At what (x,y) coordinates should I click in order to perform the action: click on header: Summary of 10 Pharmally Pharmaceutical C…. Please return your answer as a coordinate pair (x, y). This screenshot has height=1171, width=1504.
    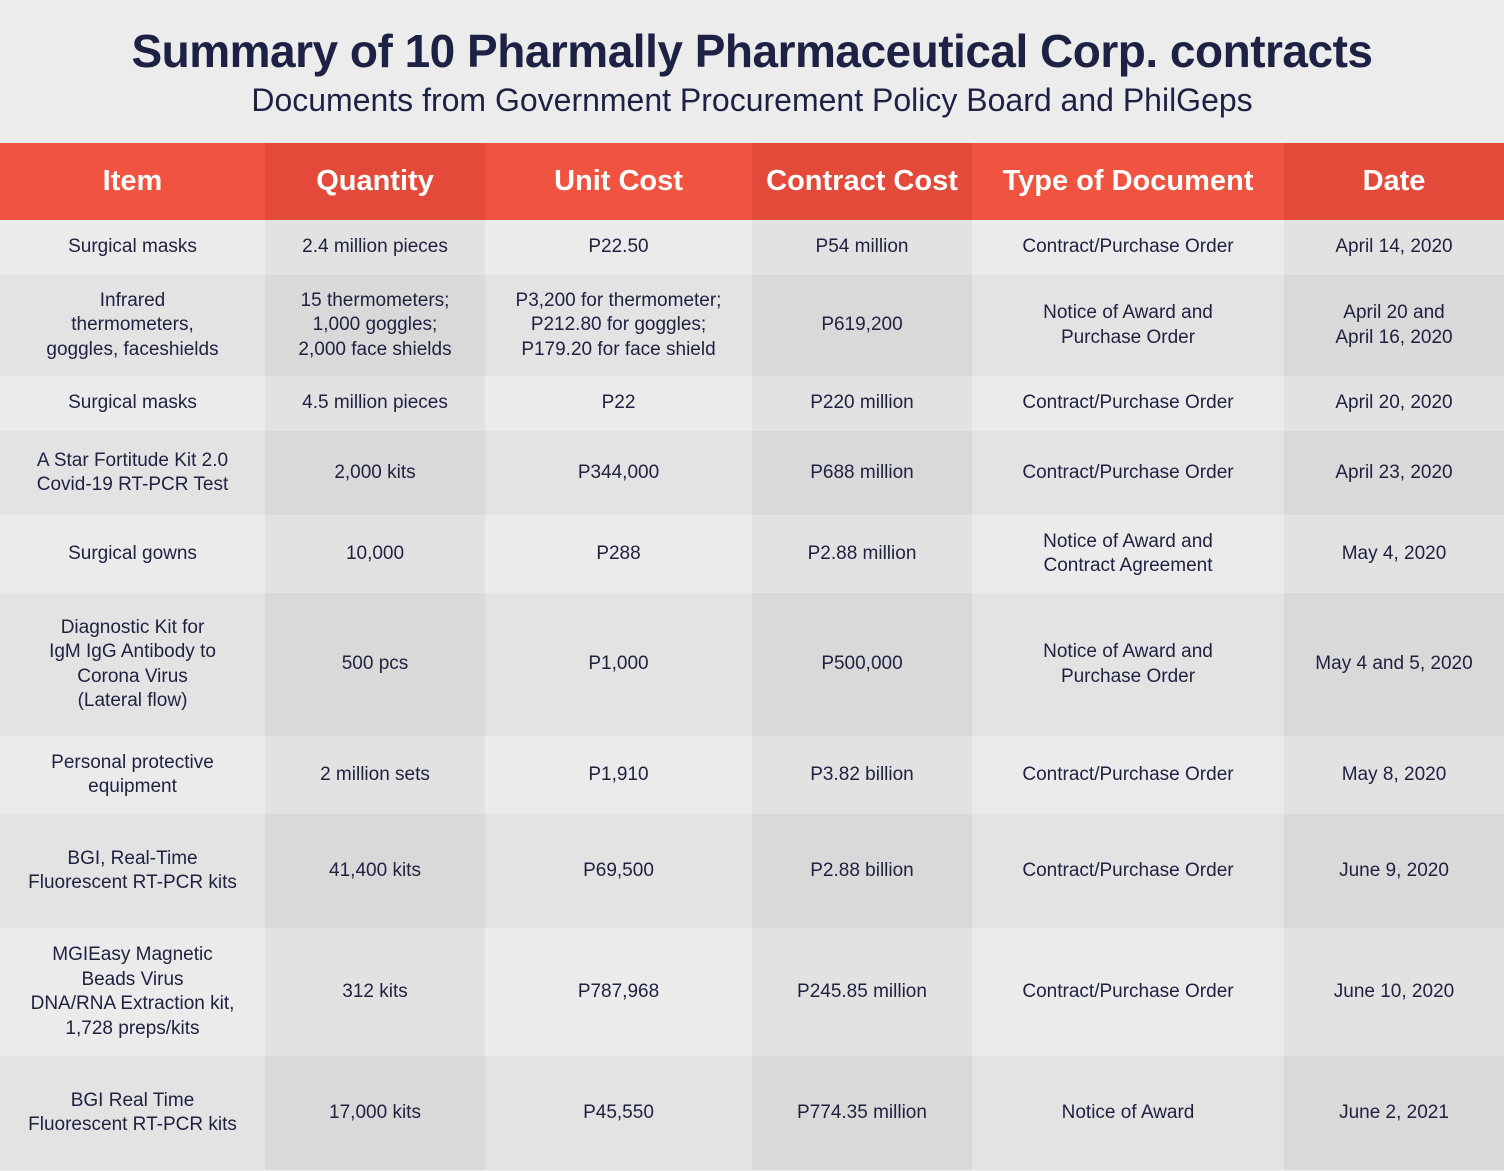
    Looking at the image, I should click on (752, 71).